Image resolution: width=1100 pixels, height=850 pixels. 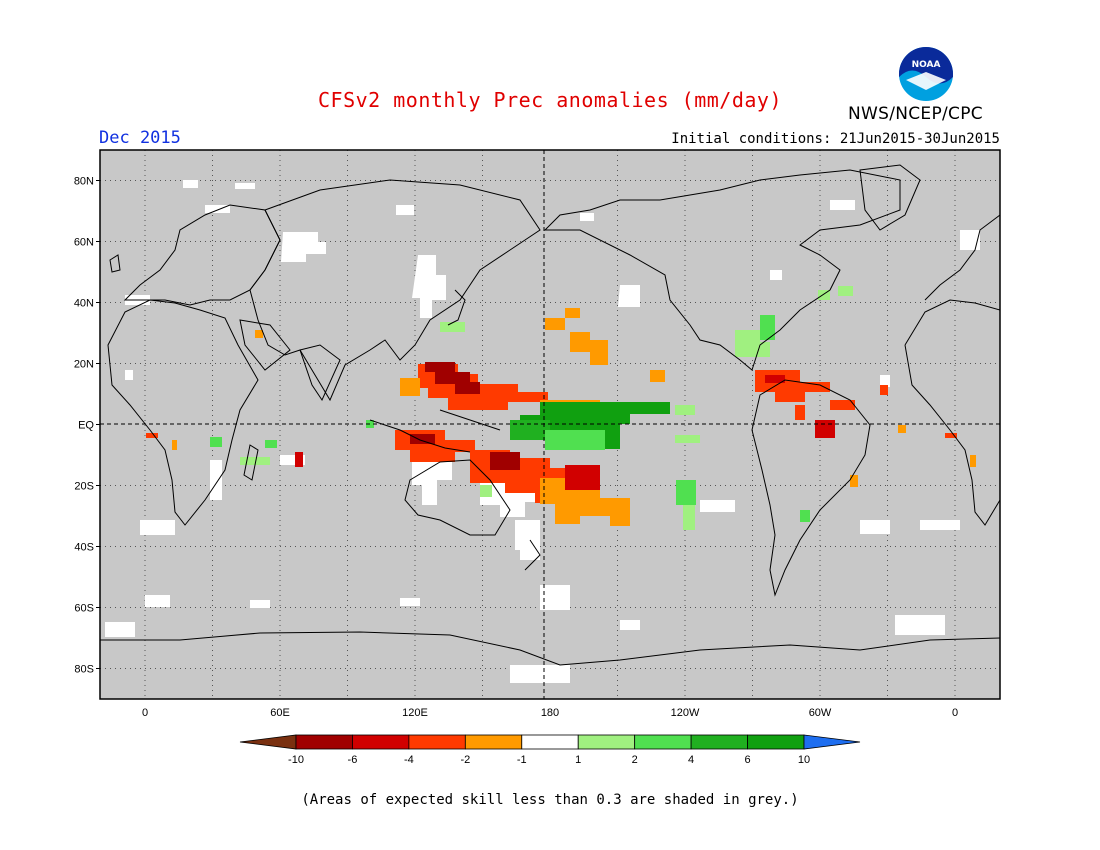 What do you see at coordinates (835, 139) in the screenshot?
I see `initial-conditions: Initial conditions: 21Jun2015-30Jun2015` at bounding box center [835, 139].